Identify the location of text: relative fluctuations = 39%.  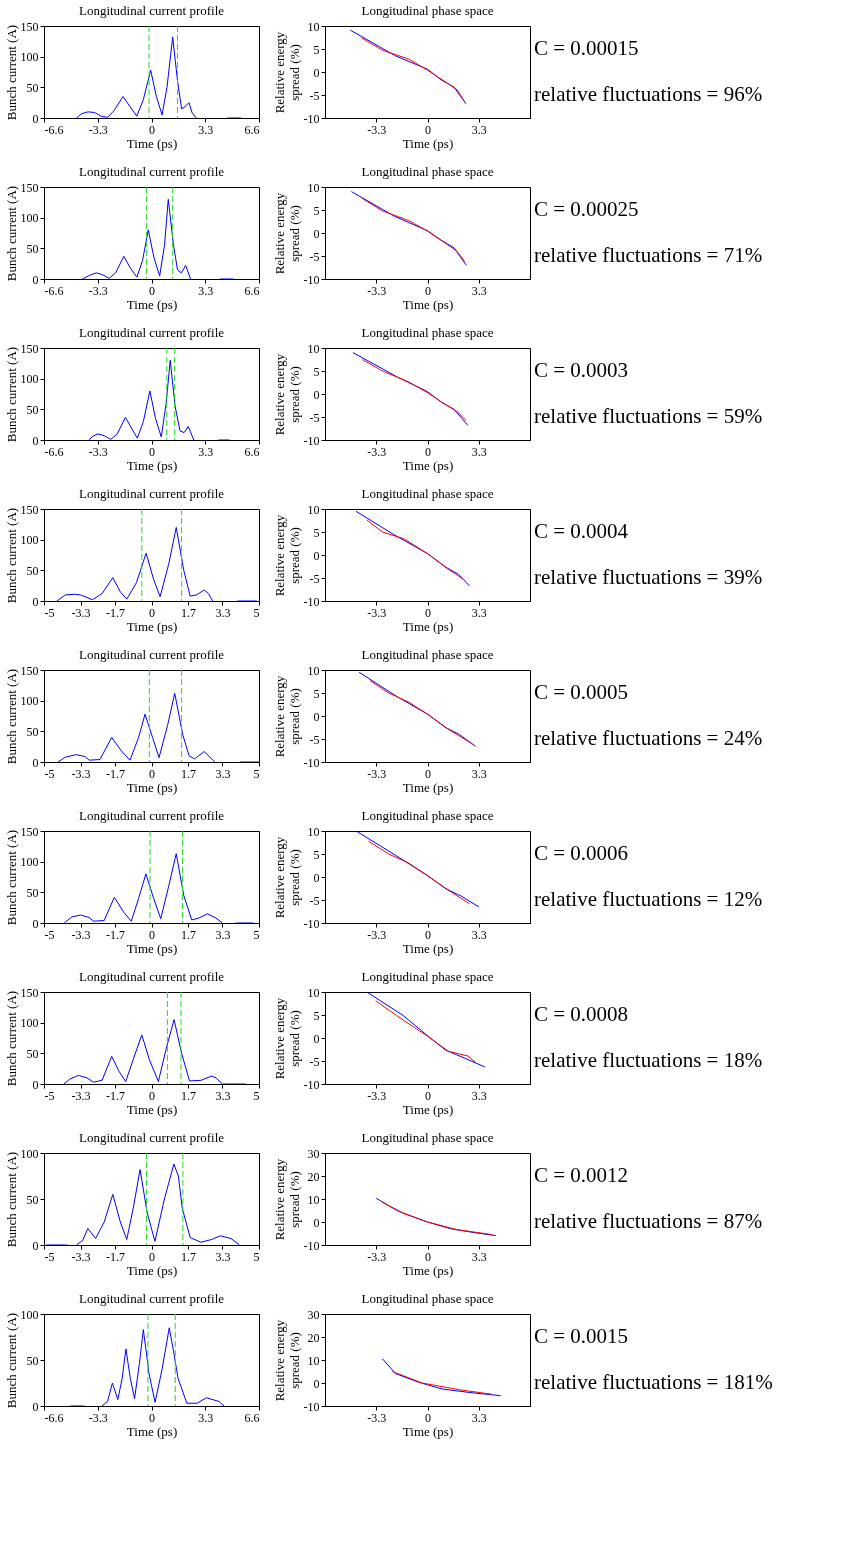
(648, 577).